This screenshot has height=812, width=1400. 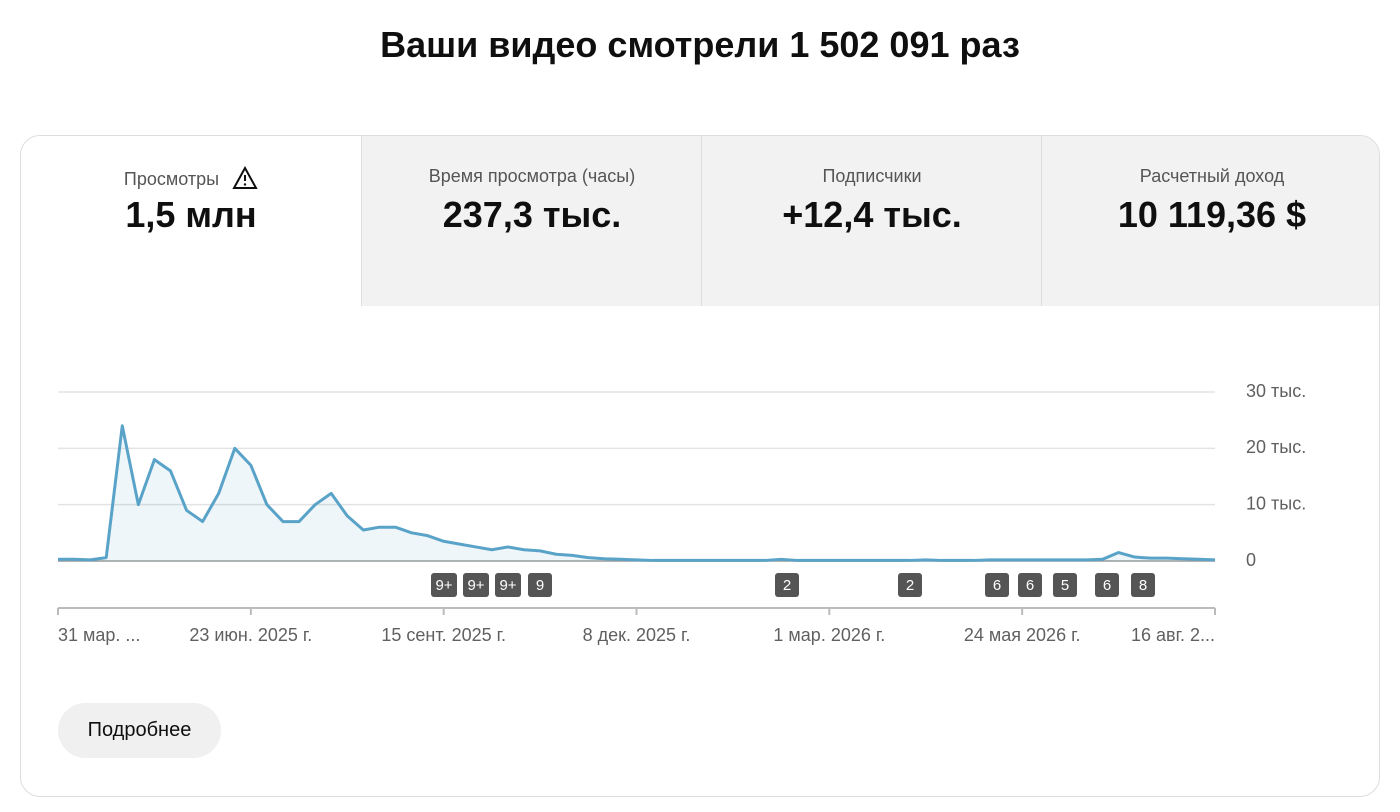 What do you see at coordinates (1276, 391) in the screenshot?
I see `y-tick-label: 30 тыс.` at bounding box center [1276, 391].